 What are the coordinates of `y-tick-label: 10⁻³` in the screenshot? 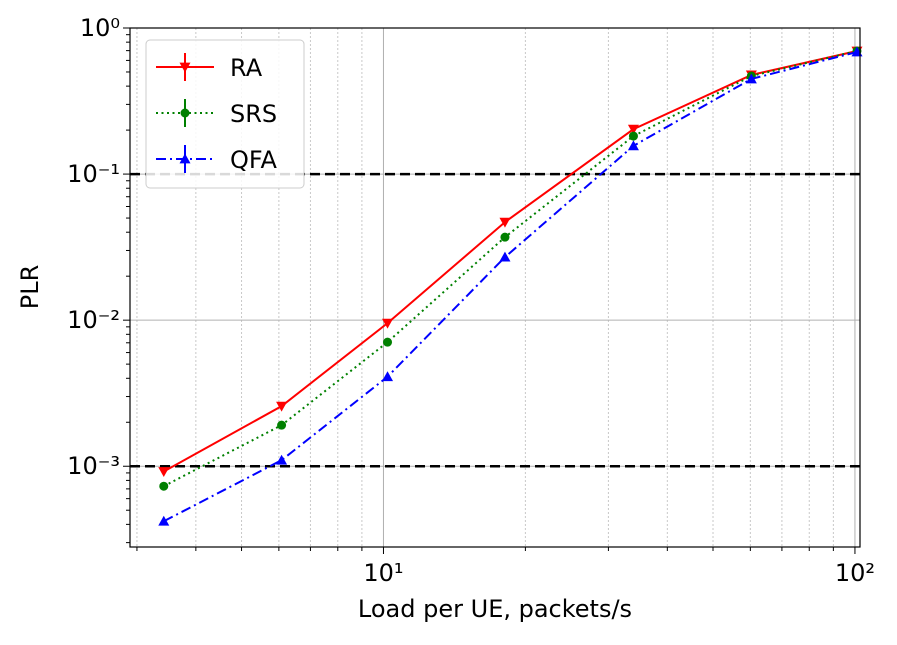 It's located at (93, 466).